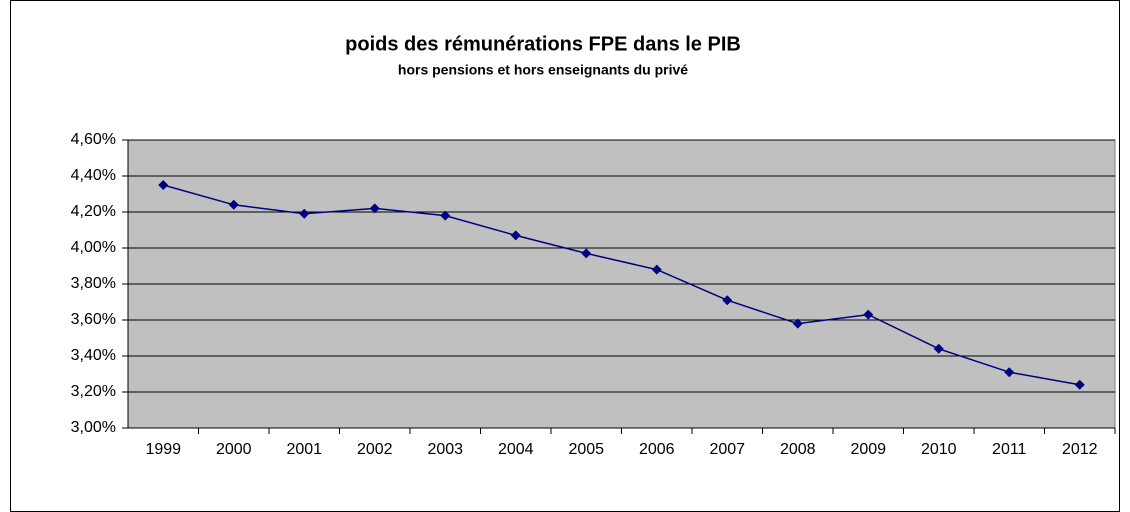 Image resolution: width=1130 pixels, height=512 pixels. I want to click on x-tick-label: 2011, so click(1009, 449).